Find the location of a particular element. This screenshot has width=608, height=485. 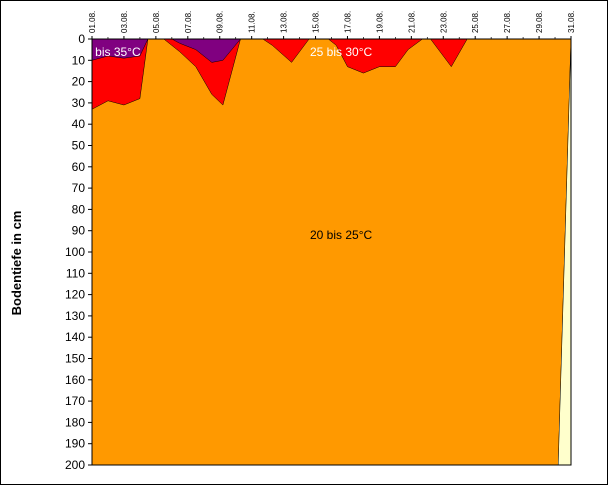

x-tick-label: 07.08. is located at coordinates (188, 22).